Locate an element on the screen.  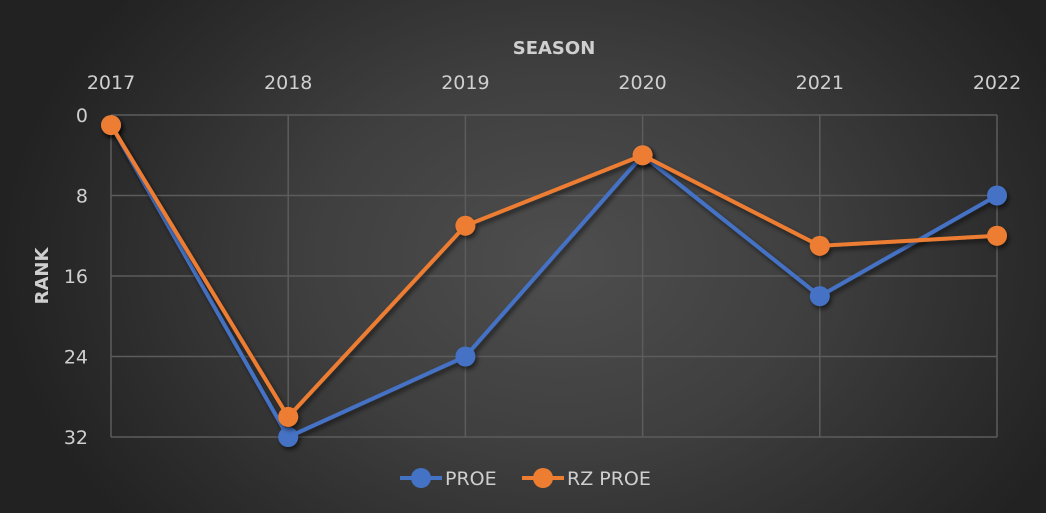
y-tick-label: 16 is located at coordinates (76, 277).